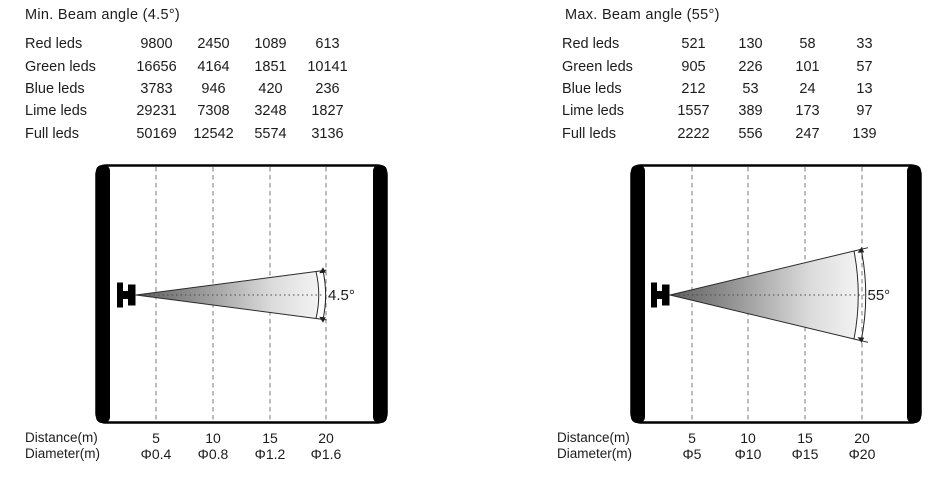 This screenshot has width=950, height=477. What do you see at coordinates (693, 111) in the screenshot?
I see `led-value: 1557` at bounding box center [693, 111].